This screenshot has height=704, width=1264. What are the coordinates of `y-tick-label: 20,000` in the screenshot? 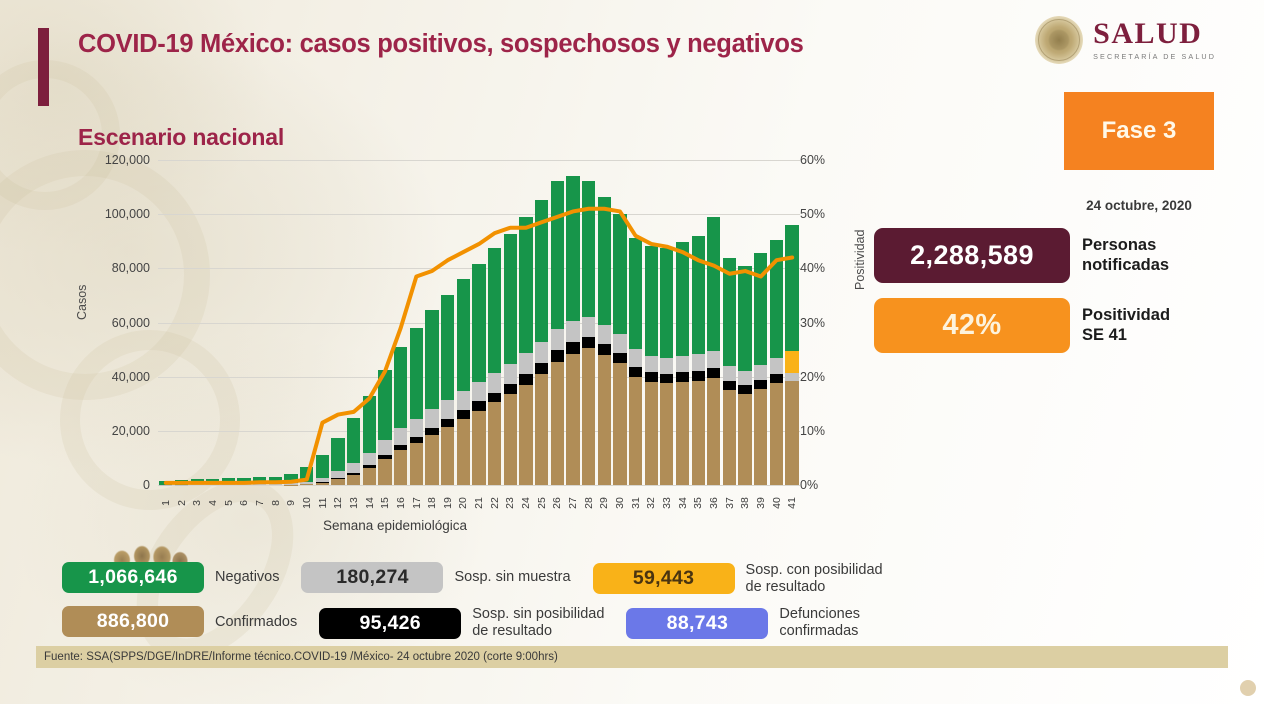 It's located at (130, 430).